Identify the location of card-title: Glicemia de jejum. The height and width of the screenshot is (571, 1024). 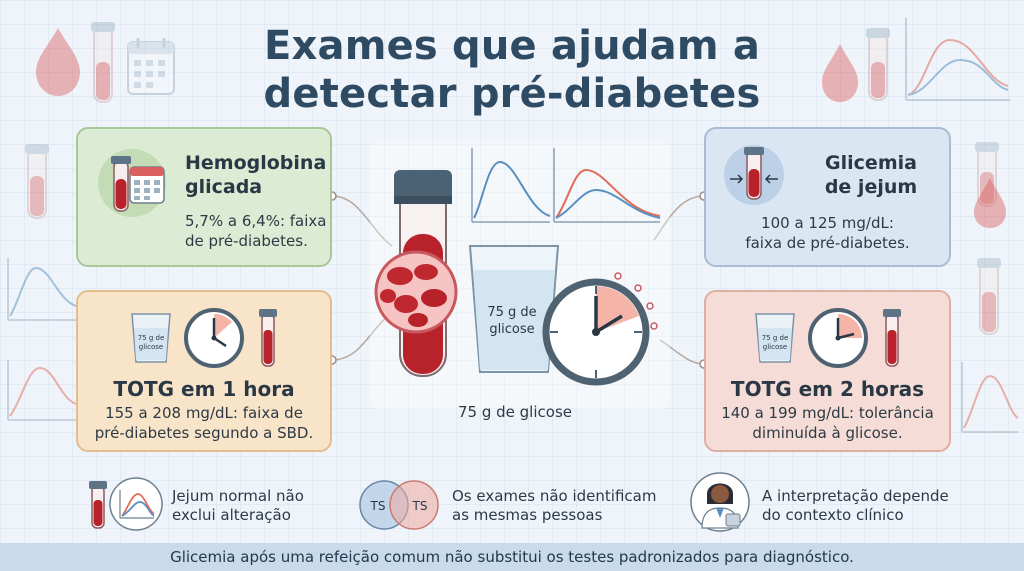
(871, 175).